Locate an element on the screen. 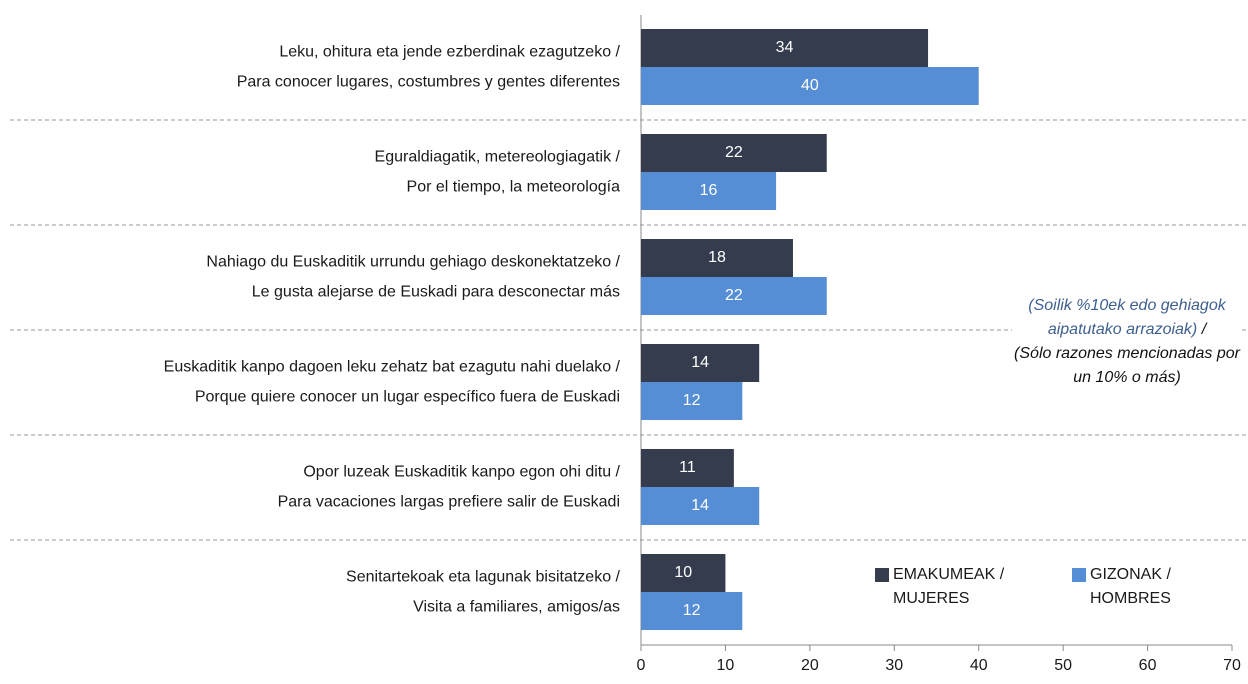 The width and height of the screenshot is (1248, 684). x-tick-label: 70 is located at coordinates (1232, 665).